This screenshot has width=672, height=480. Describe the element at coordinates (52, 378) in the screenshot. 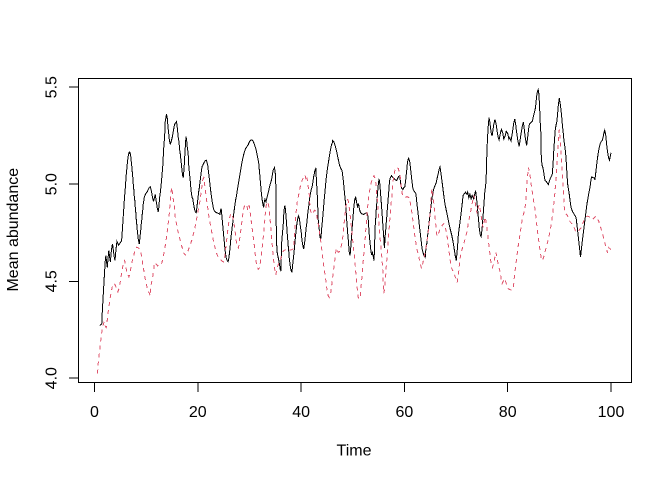

I see `svg-text: 4.0` at that location.